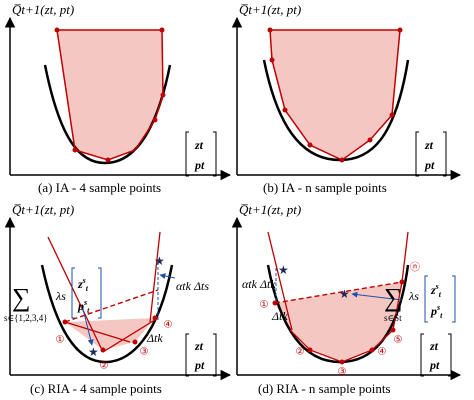  Describe the element at coordinates (87, 325) in the screenshot. I see `panel-c-lambda-arrow` at that location.